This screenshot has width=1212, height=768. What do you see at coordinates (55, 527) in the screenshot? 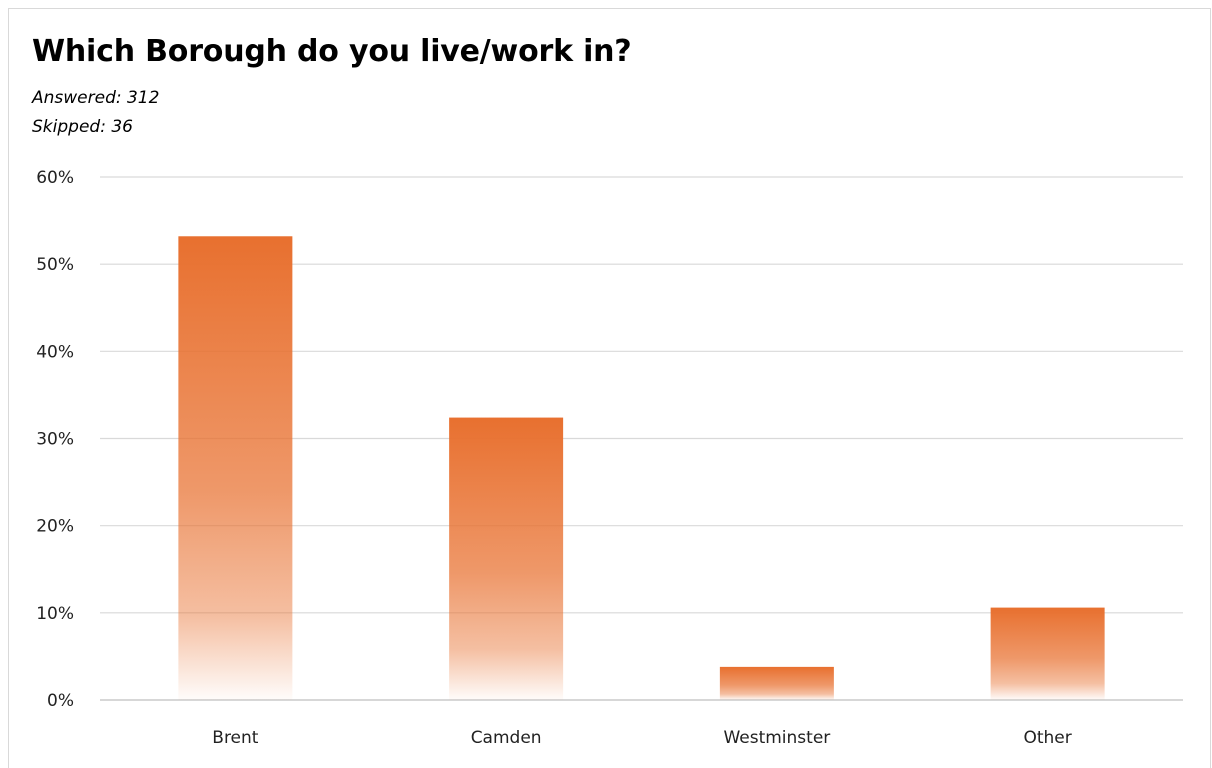
I see `y-tick-label: 20%` at bounding box center [55, 527].